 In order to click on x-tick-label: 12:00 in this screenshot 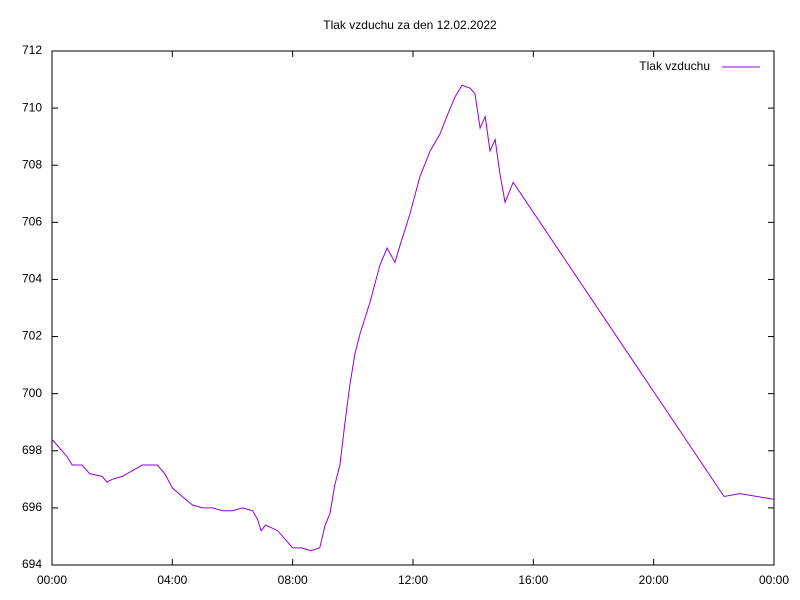, I will do `click(413, 580)`.